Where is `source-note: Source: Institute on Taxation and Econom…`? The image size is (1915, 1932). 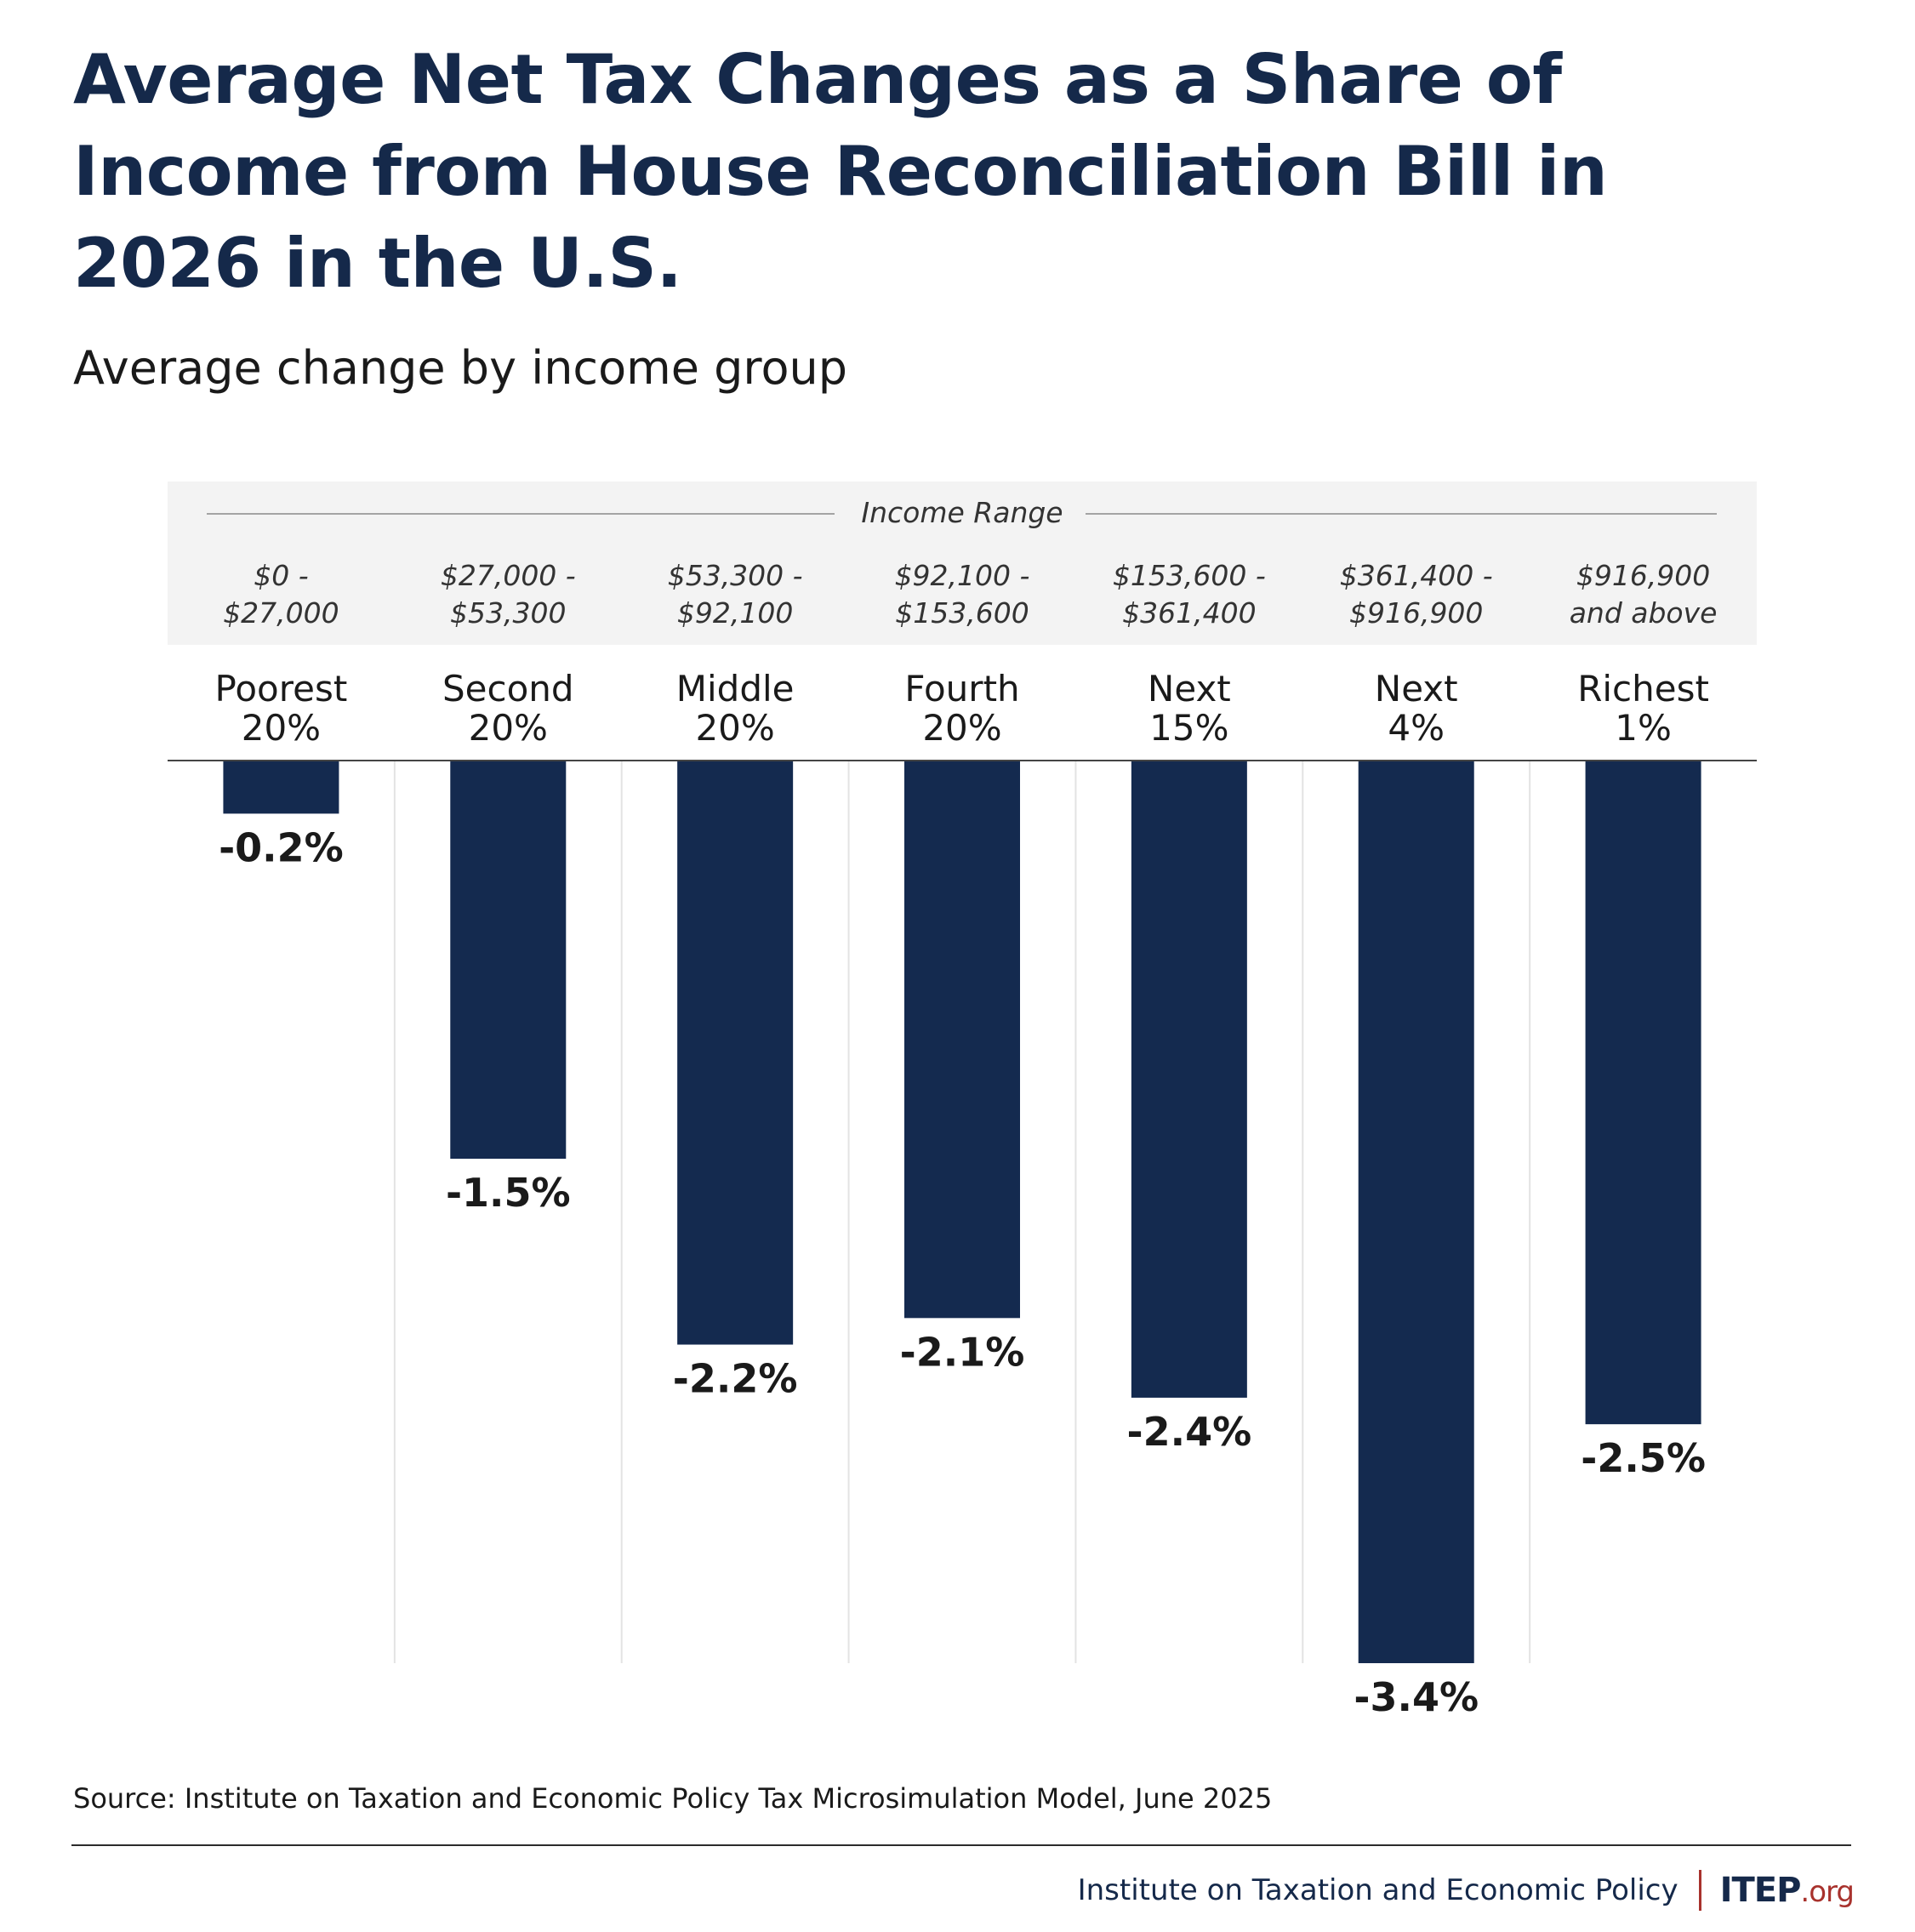 source-note: Source: Institute on Taxation and Econom… is located at coordinates (673, 1799).